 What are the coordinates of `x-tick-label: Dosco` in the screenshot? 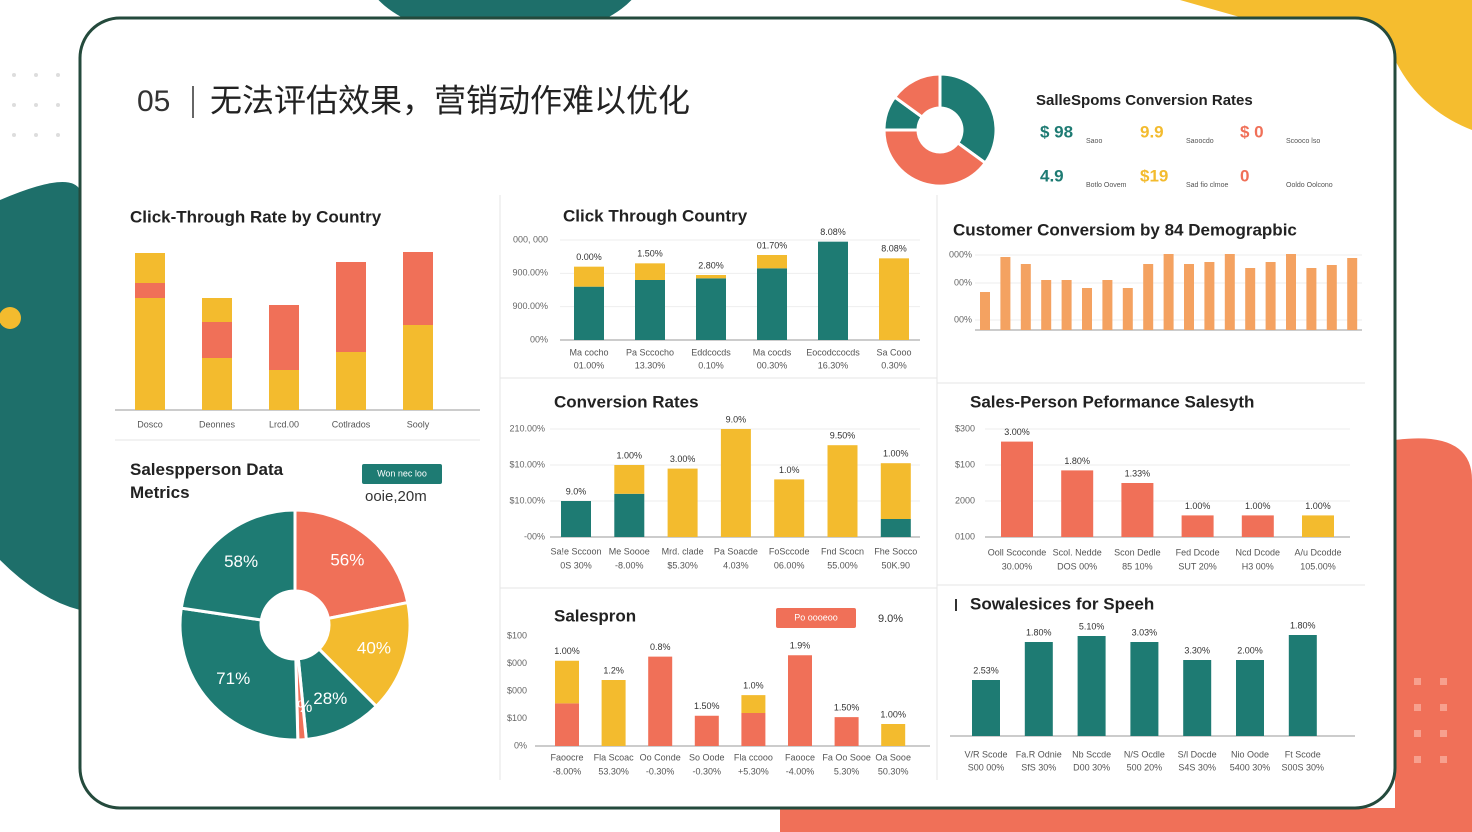 It's located at (150, 424).